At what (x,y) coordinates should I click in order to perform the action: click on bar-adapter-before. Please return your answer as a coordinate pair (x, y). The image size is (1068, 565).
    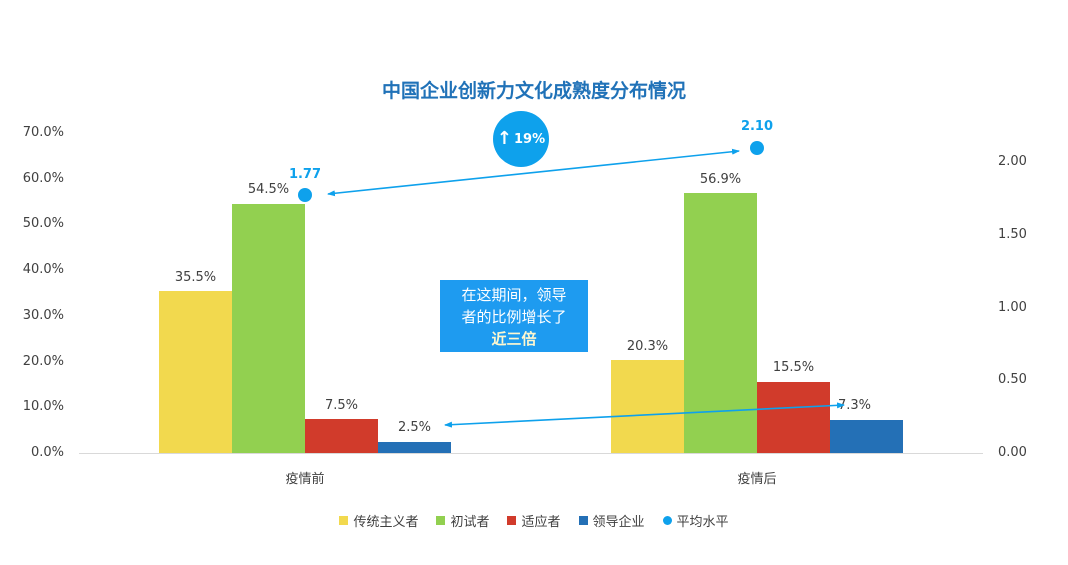
    Looking at the image, I should click on (341, 436).